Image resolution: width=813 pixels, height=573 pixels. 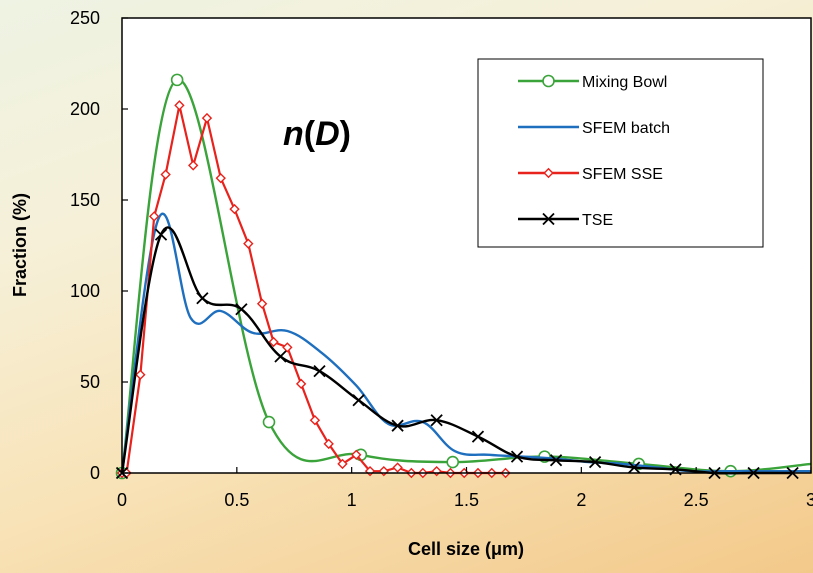 What do you see at coordinates (95, 473) in the screenshot?
I see `y-tick-label-0: 0` at bounding box center [95, 473].